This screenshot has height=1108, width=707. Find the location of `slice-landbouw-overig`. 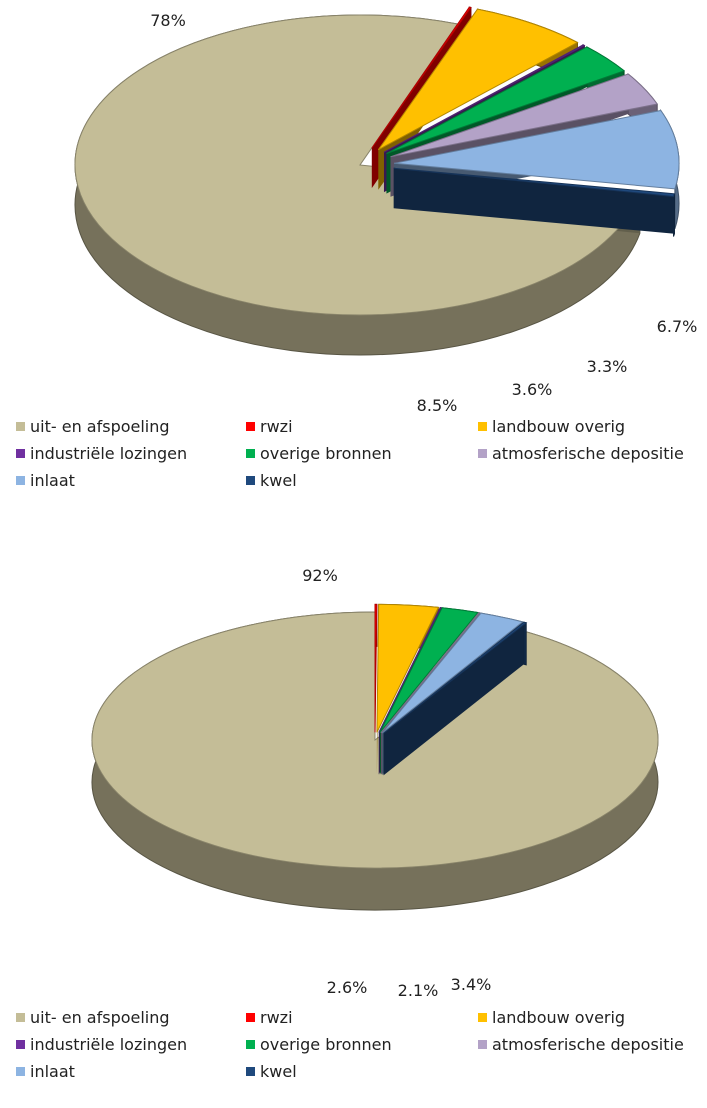

slice-landbouw-overig is located at coordinates (408, 689).